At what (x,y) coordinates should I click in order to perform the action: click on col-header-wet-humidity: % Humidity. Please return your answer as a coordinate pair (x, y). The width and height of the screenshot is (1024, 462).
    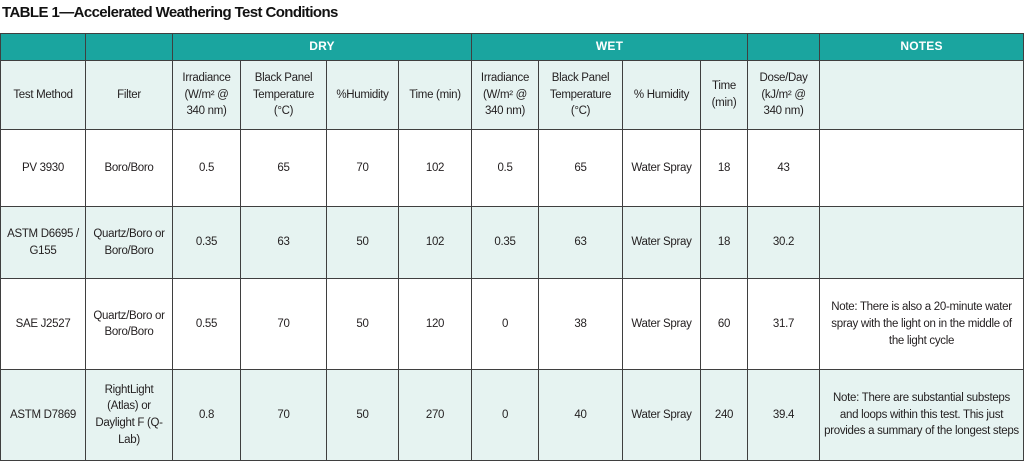
    Looking at the image, I should click on (661, 95).